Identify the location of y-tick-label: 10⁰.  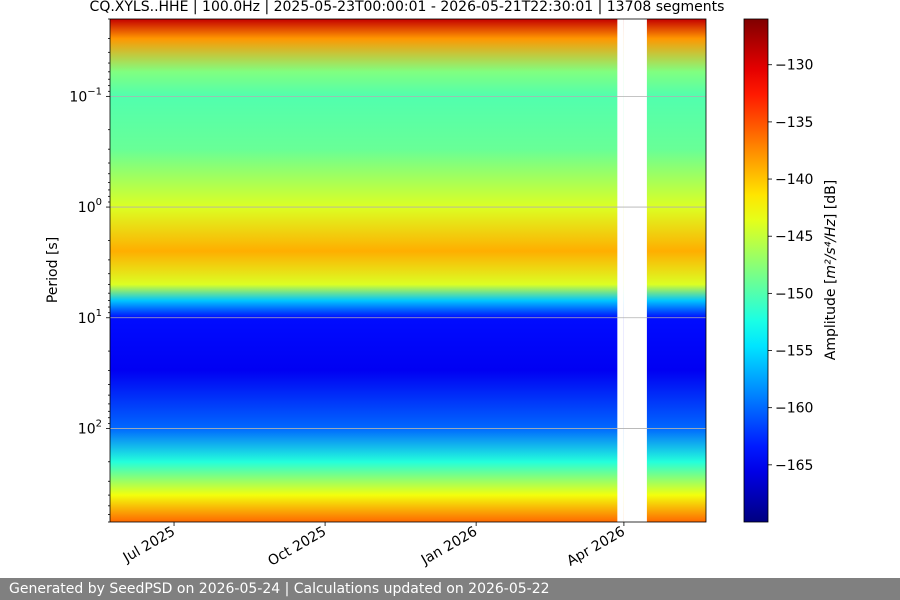
(90, 206).